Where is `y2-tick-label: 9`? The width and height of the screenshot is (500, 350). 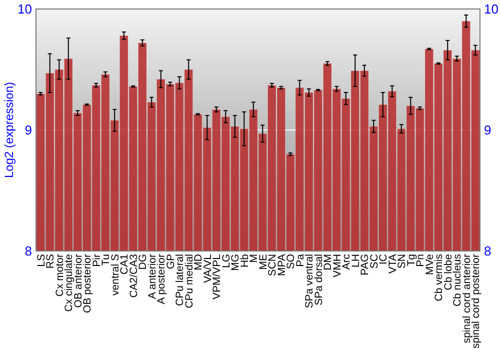 y2-tick-label: 9 is located at coordinates (488, 130).